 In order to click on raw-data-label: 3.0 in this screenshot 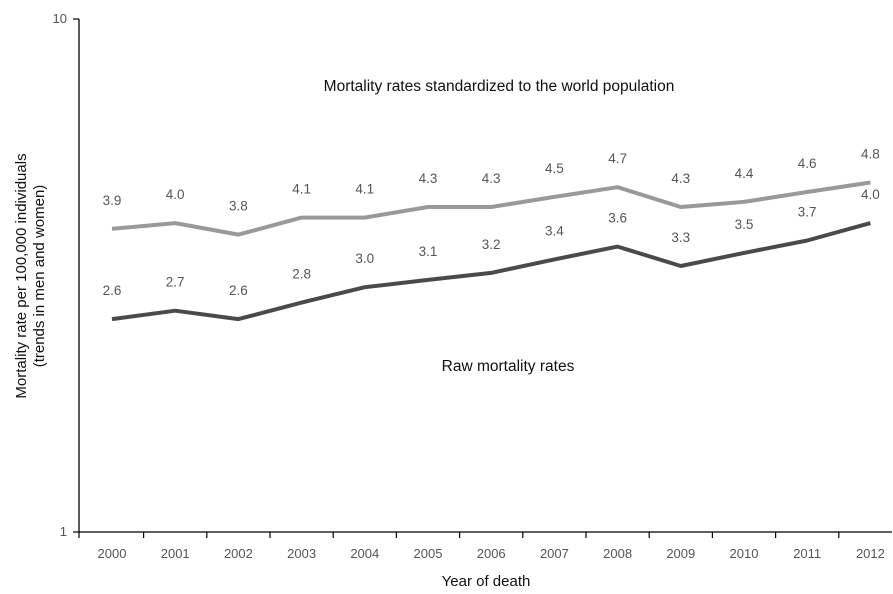, I will do `click(364, 258)`.